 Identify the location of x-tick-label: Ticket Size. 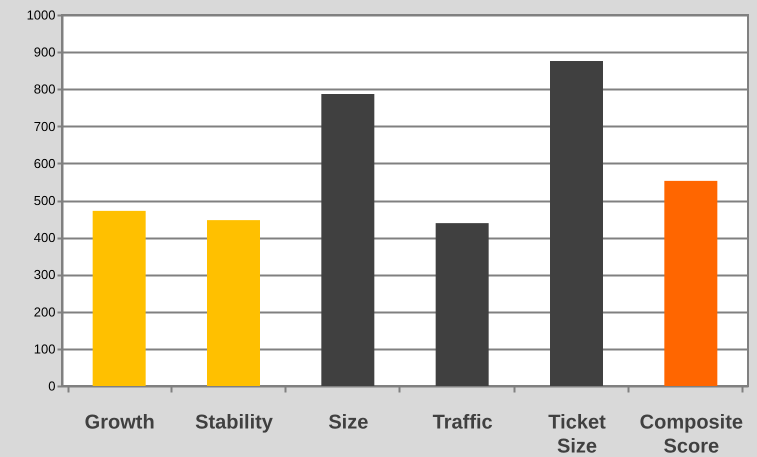
(577, 434).